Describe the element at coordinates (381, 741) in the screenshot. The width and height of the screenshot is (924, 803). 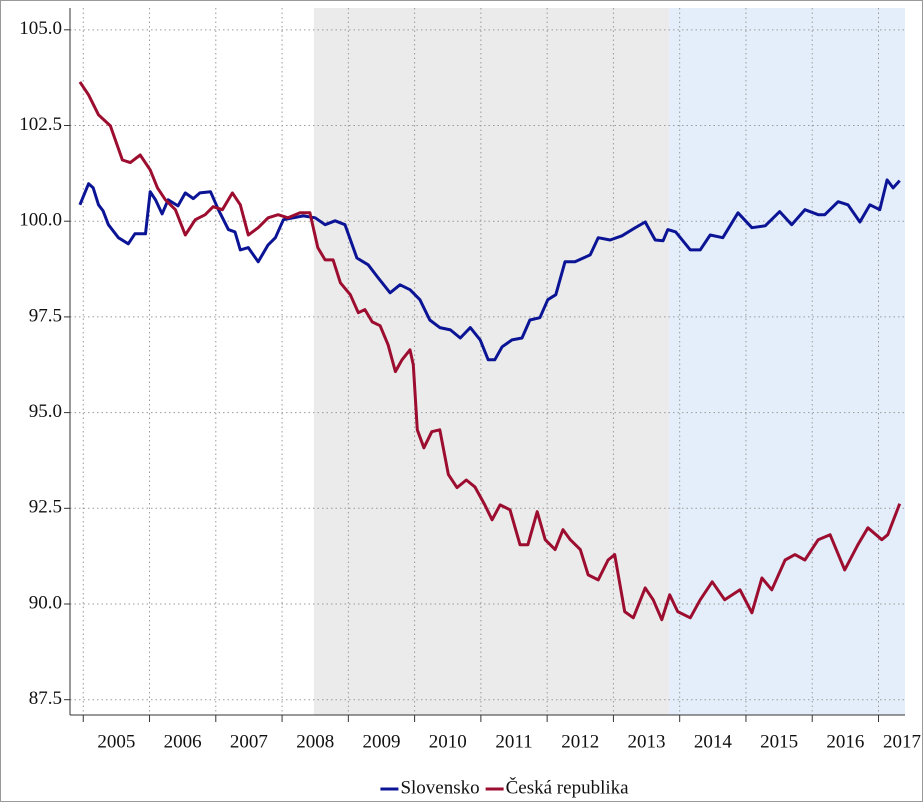
I see `x-tick-label: 2009` at that location.